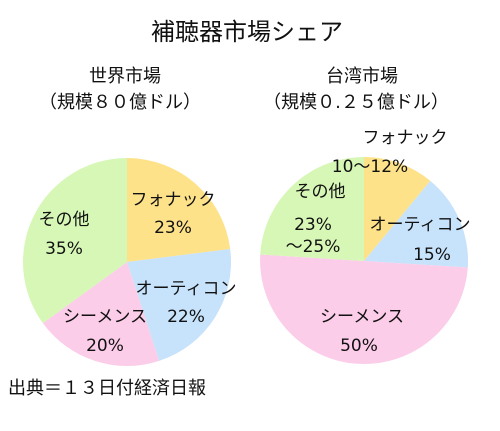  I want to click on figure-title: 補聴器市場シェア, so click(247, 32).